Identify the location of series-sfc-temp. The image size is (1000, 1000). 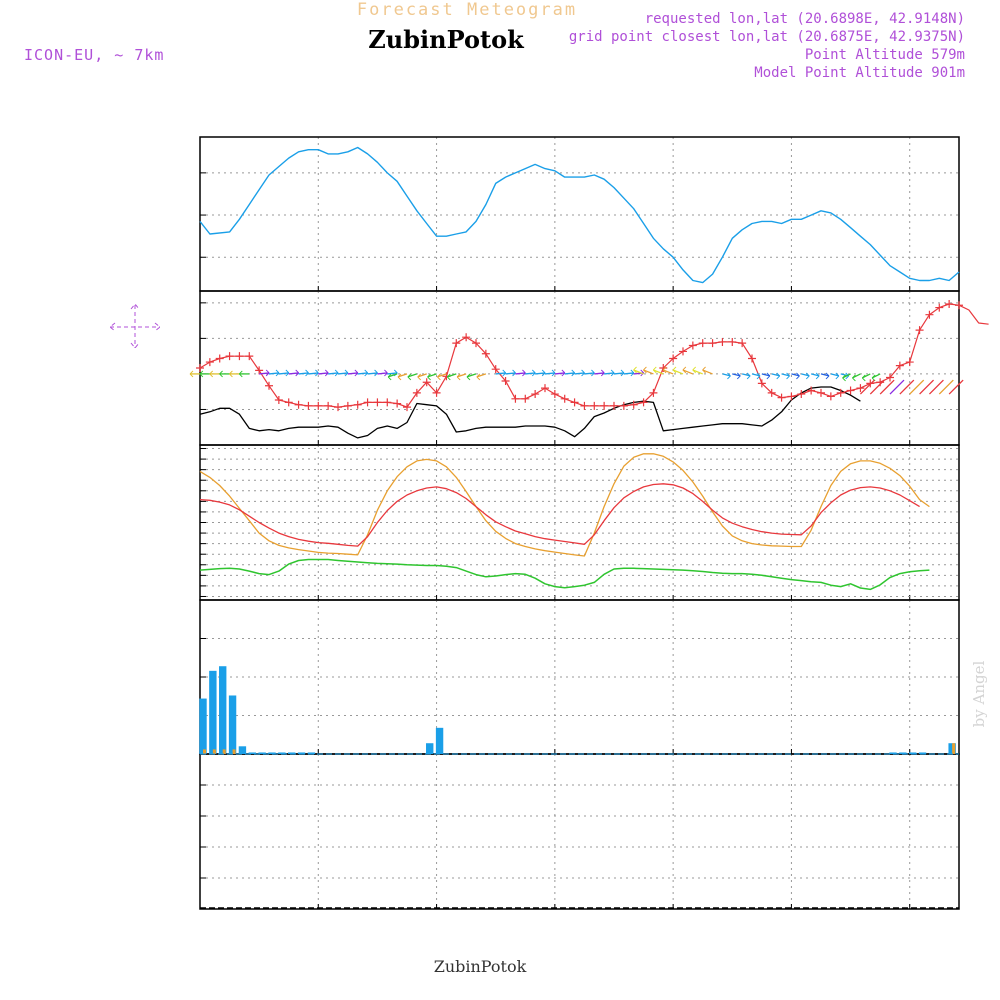
(564, 505).